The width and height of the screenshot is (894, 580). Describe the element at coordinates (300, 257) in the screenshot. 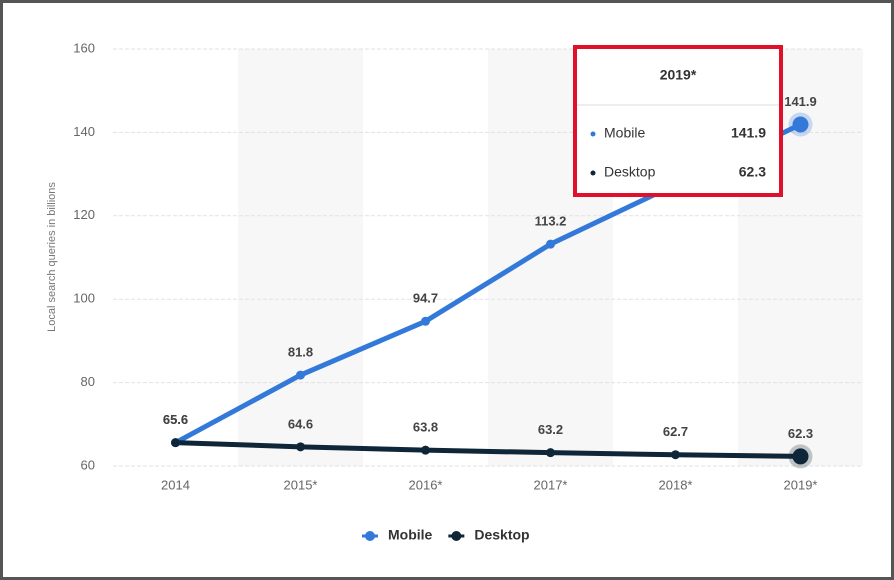

I see `band` at that location.